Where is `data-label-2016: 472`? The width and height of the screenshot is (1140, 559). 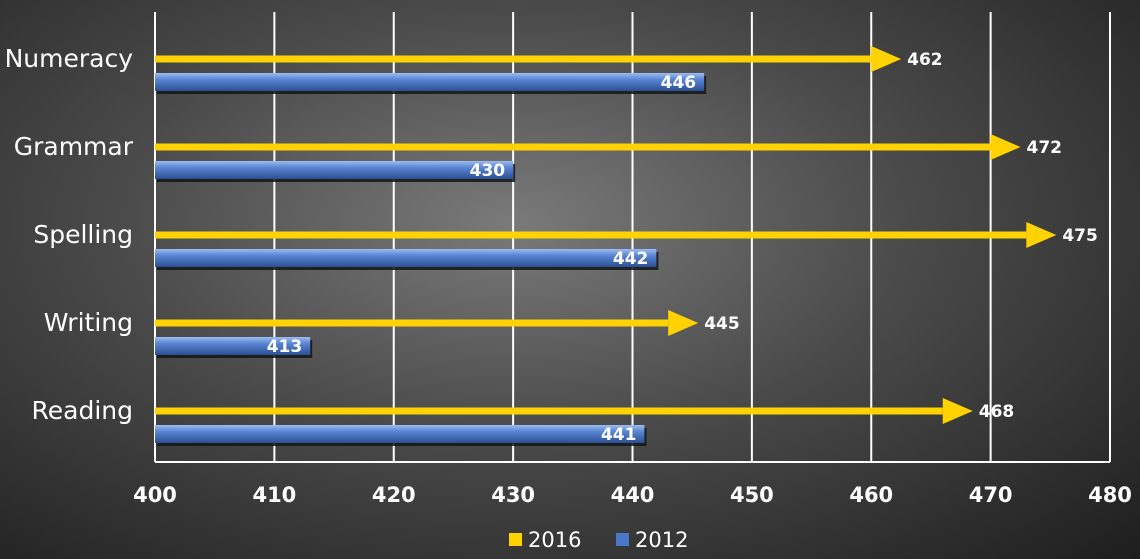
data-label-2016: 472 is located at coordinates (1045, 148).